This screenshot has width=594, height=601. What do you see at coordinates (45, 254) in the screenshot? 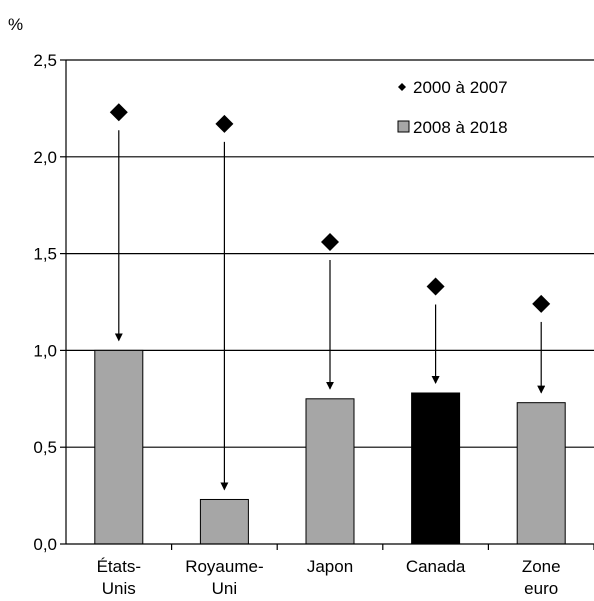
I see `y-tick-label: 1,5` at bounding box center [45, 254].